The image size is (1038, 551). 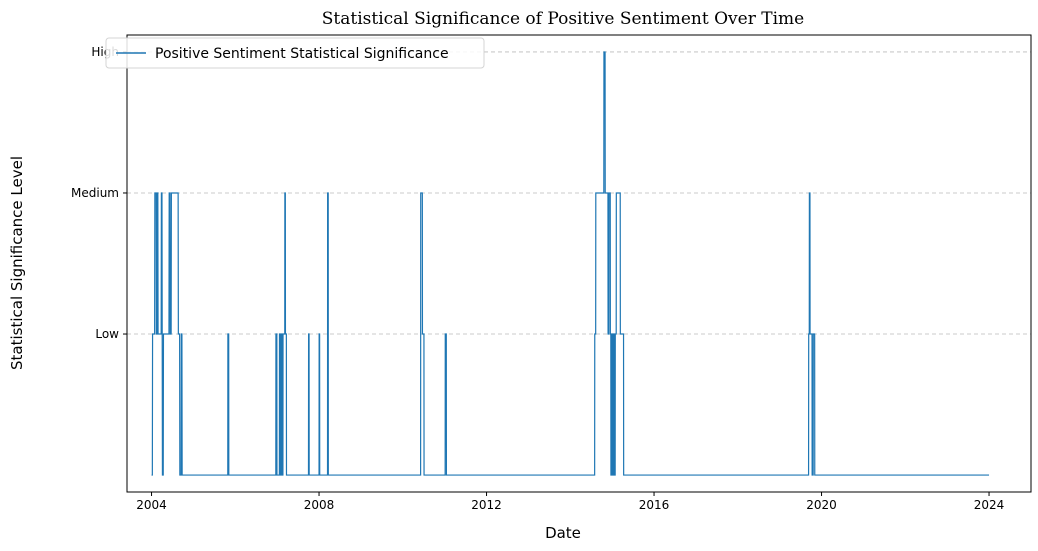 What do you see at coordinates (654, 505) in the screenshot?
I see `x-tick-label: 2016` at bounding box center [654, 505].